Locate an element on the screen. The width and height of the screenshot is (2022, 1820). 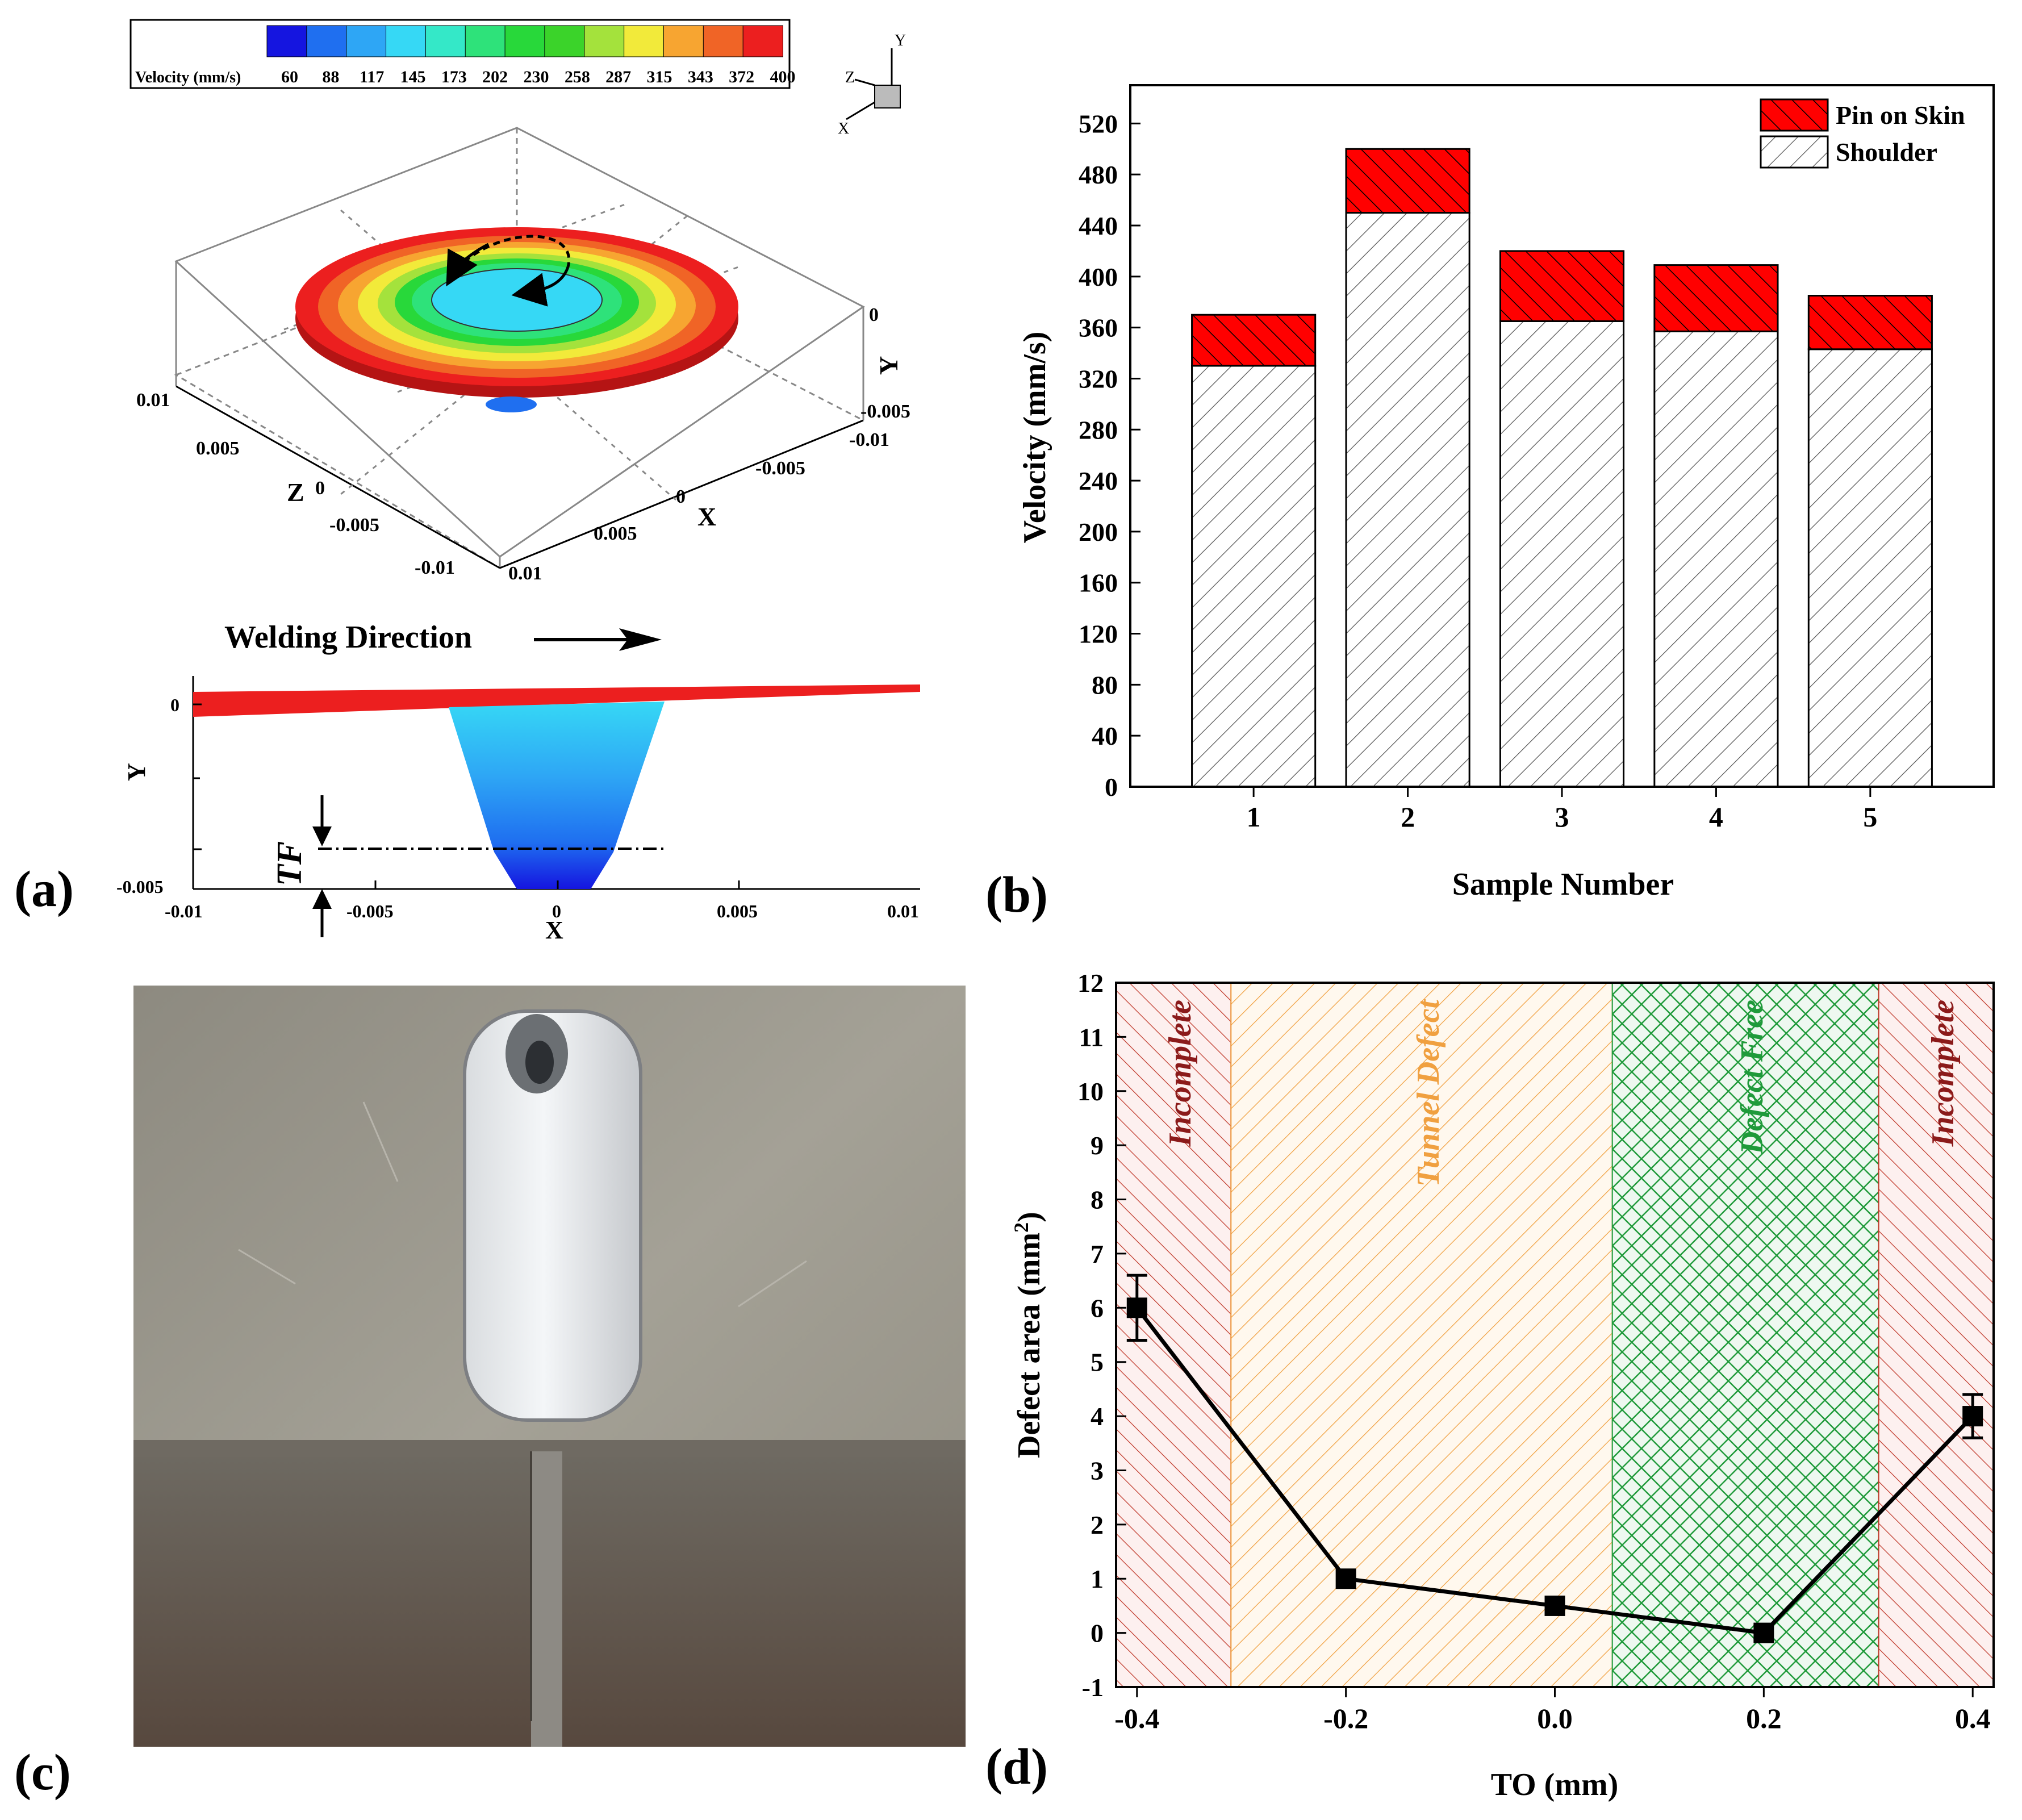
section-x-tick-0: -0.01 is located at coordinates (184, 911).